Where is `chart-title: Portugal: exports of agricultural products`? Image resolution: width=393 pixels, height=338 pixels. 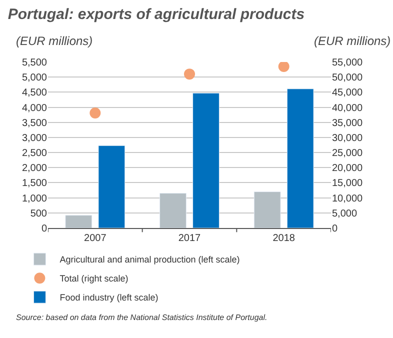
chart-title: Portugal: exports of agricultural products is located at coordinates (156, 14).